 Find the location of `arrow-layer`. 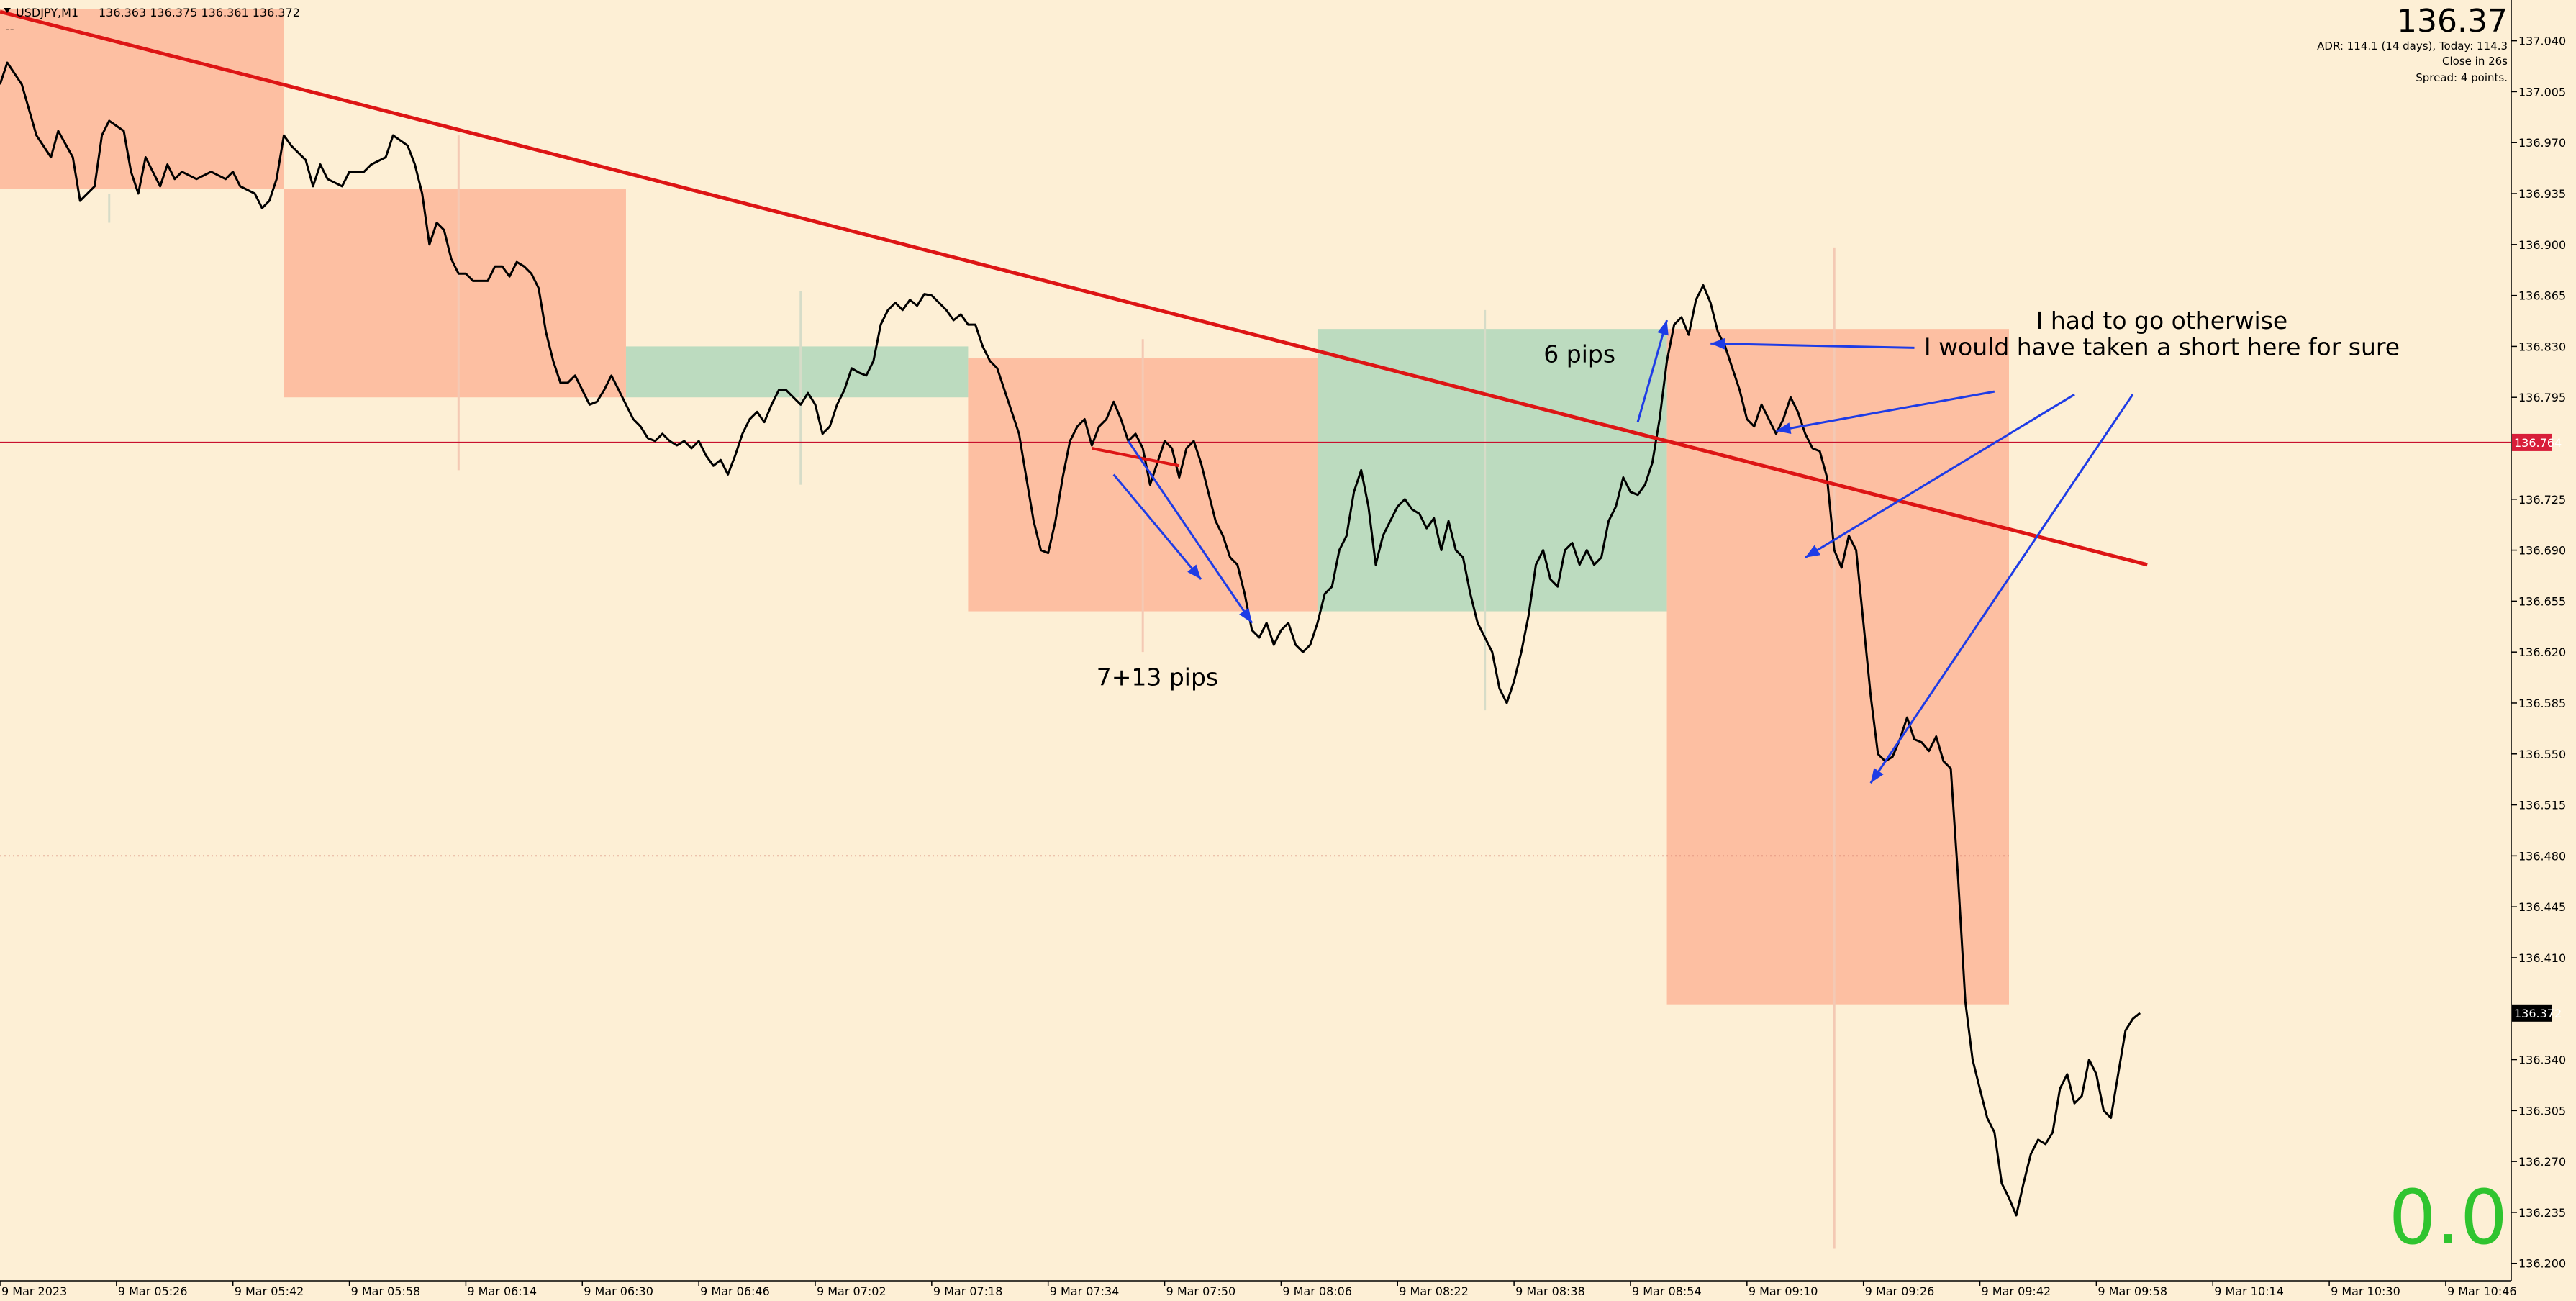

arrow-layer is located at coordinates (1623, 551).